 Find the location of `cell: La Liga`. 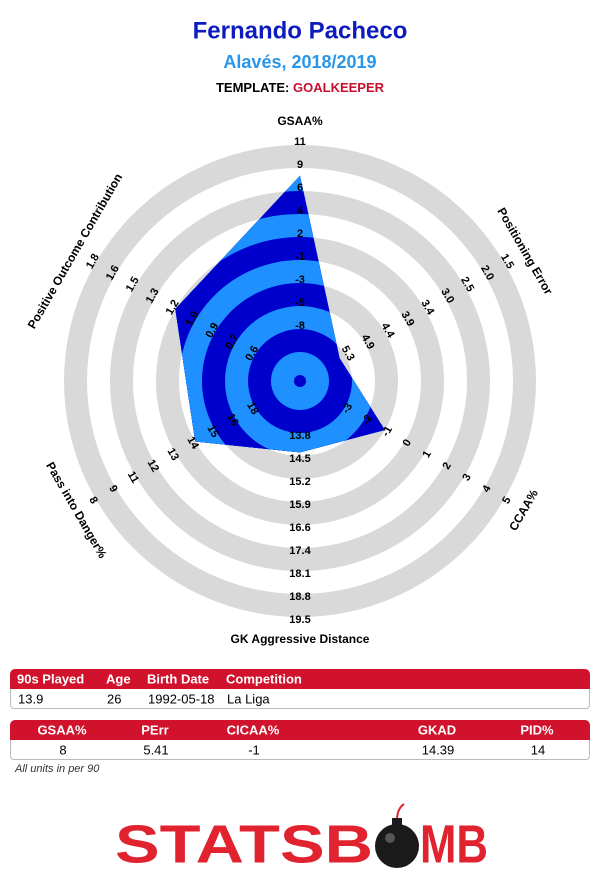

cell: La Liga is located at coordinates (248, 698).